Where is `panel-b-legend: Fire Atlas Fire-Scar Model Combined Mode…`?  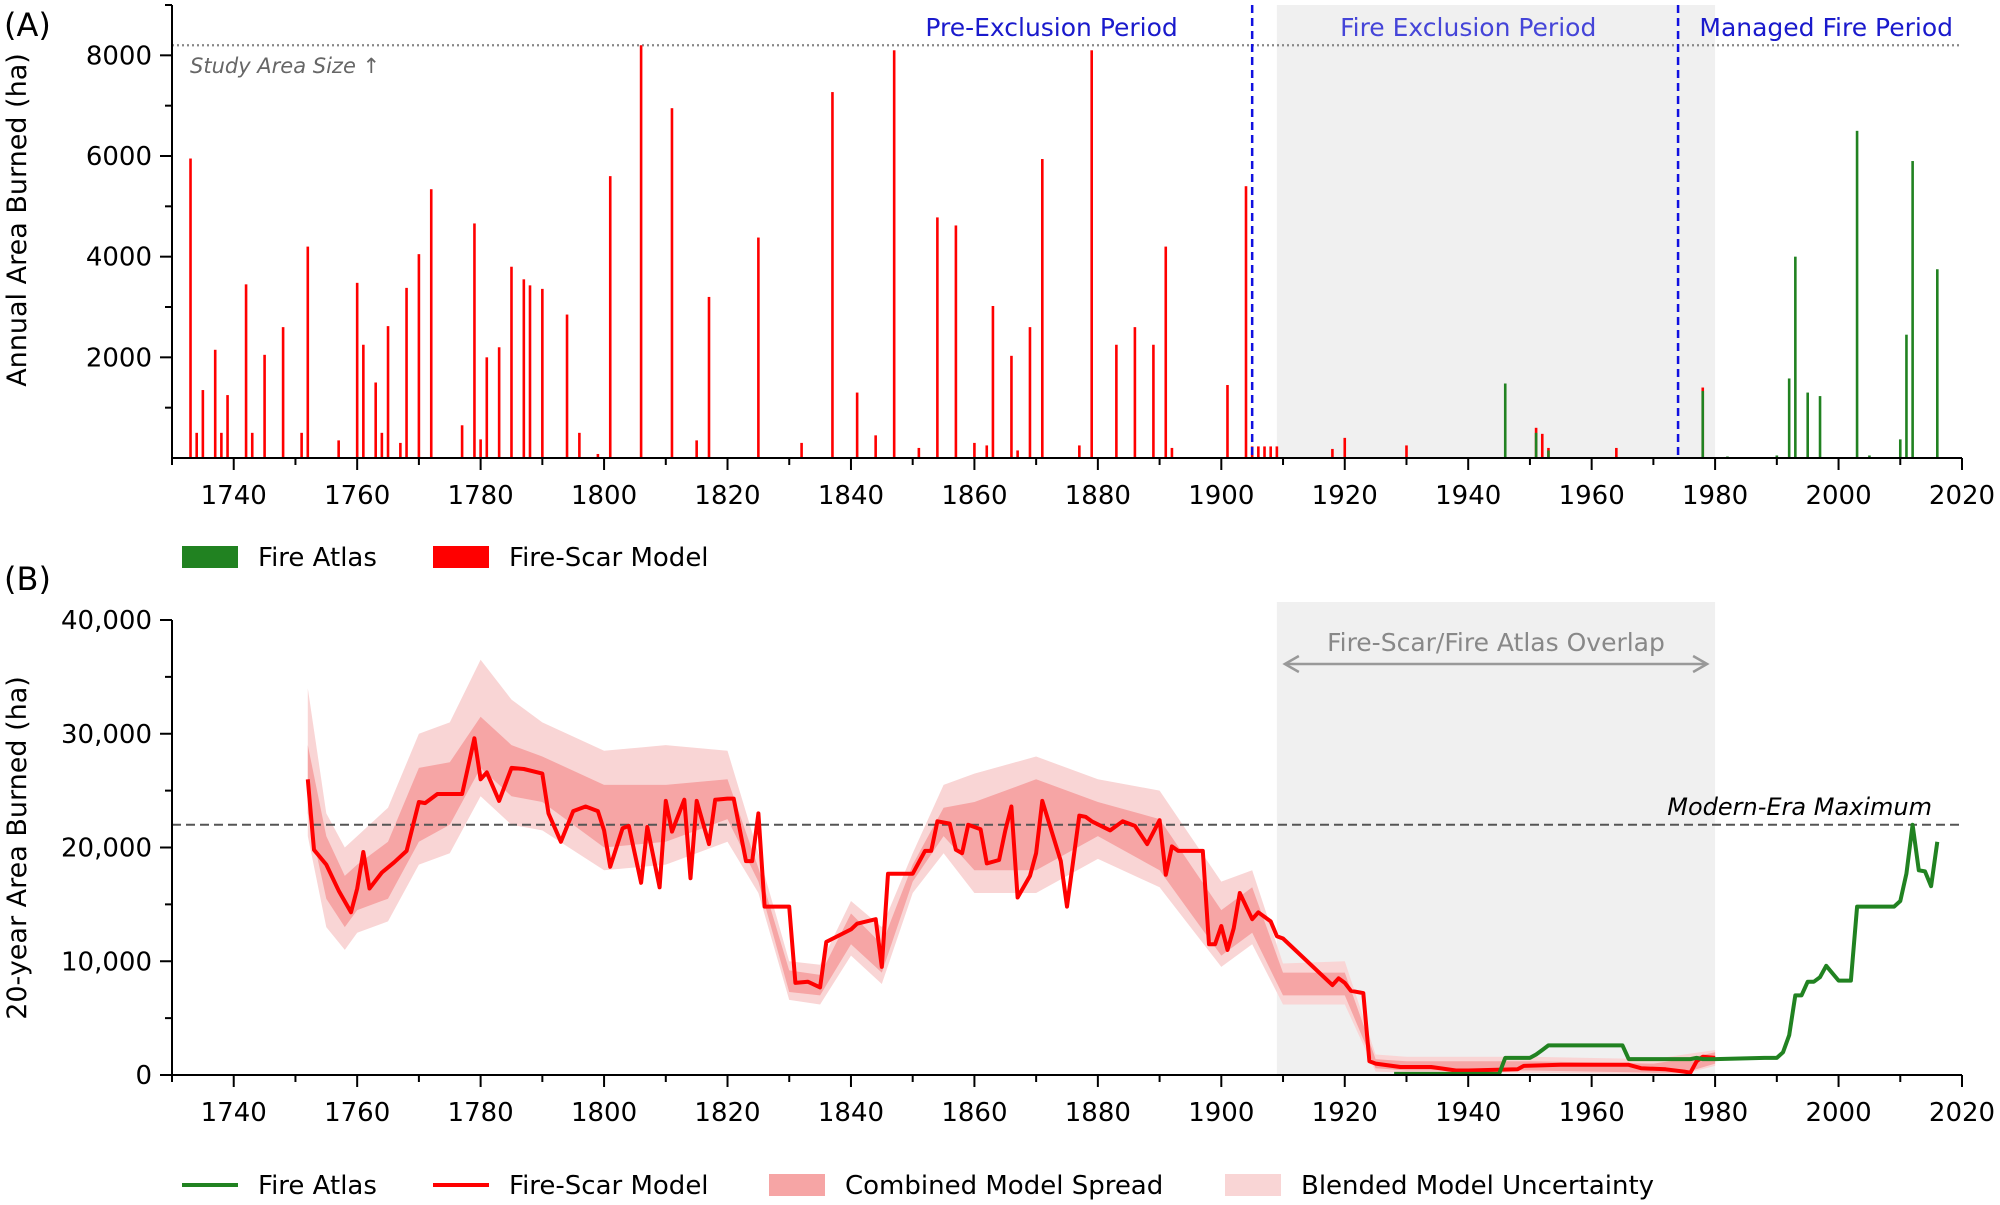 panel-b-legend: Fire Atlas Fire-Scar Model Combined Mode… is located at coordinates (918, 1186).